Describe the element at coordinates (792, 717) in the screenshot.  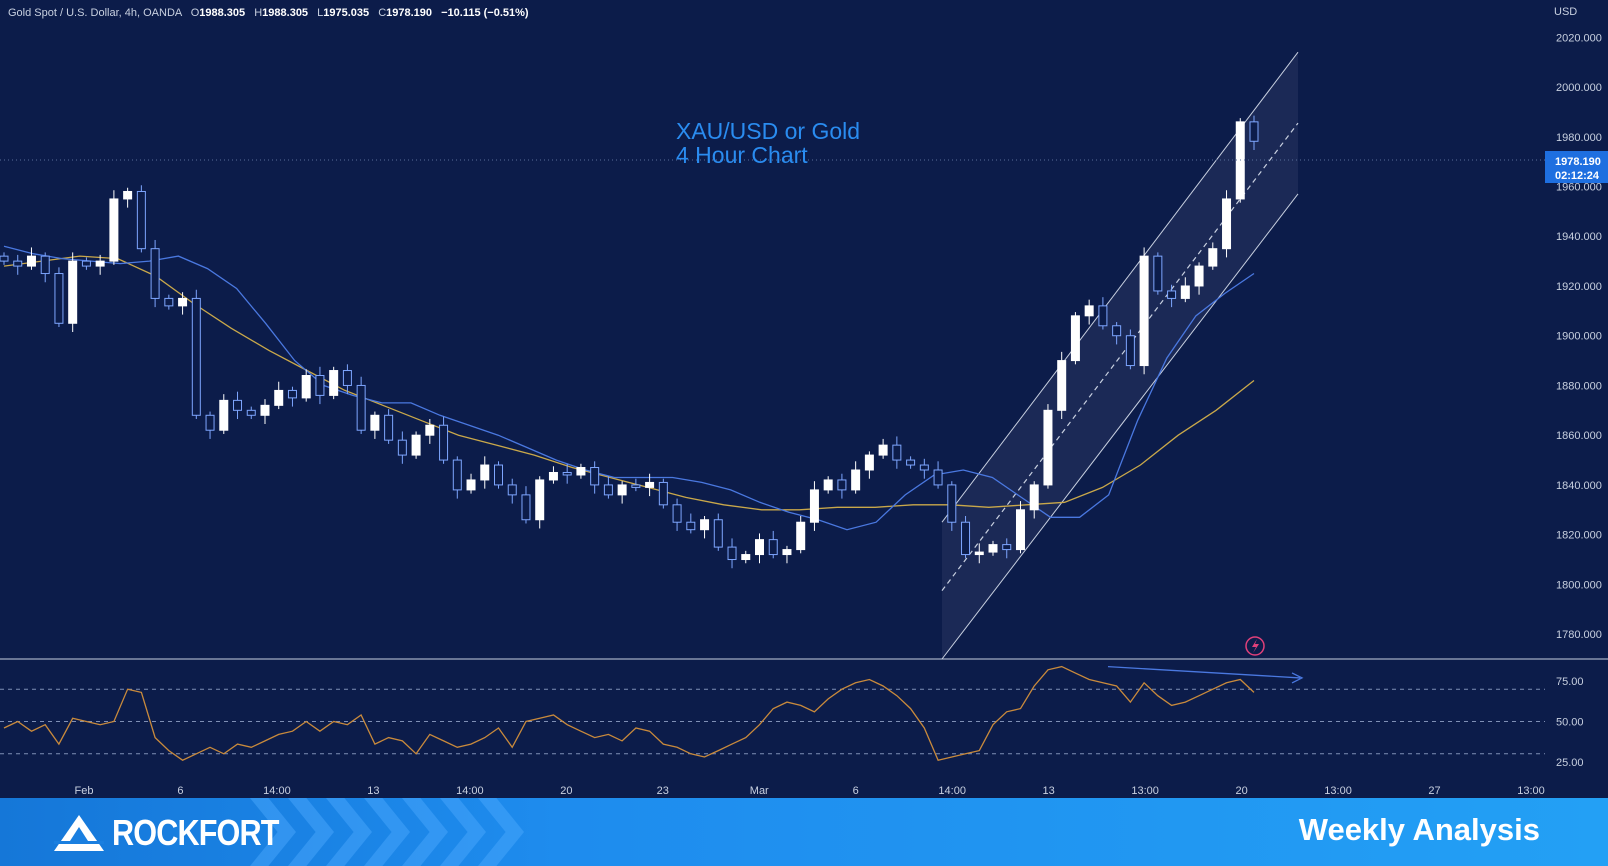
I see `rsi-panel: 75.00 50.00 25.00` at that location.